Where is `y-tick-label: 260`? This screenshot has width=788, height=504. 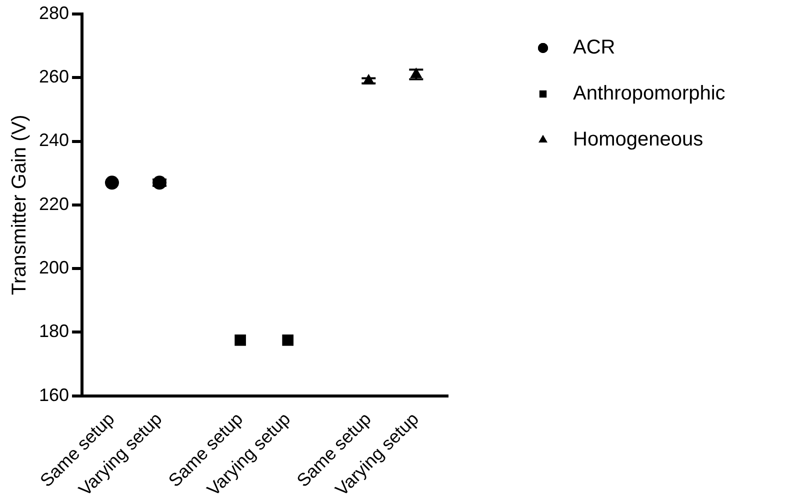
y-tick-label: 260 is located at coordinates (54, 76).